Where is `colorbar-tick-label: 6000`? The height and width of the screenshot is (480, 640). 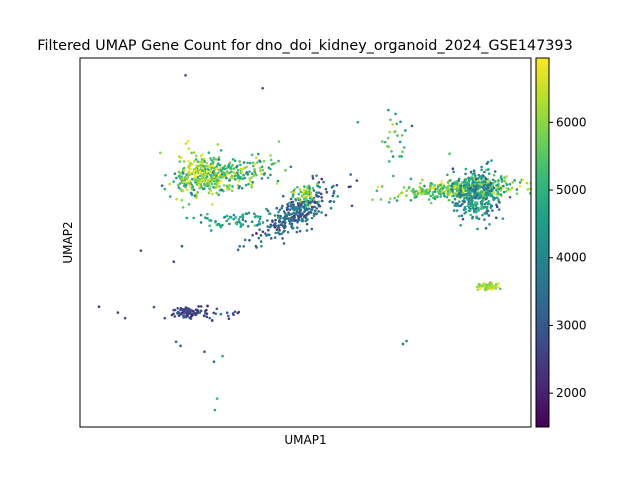
colorbar-tick-label: 6000 is located at coordinates (571, 122).